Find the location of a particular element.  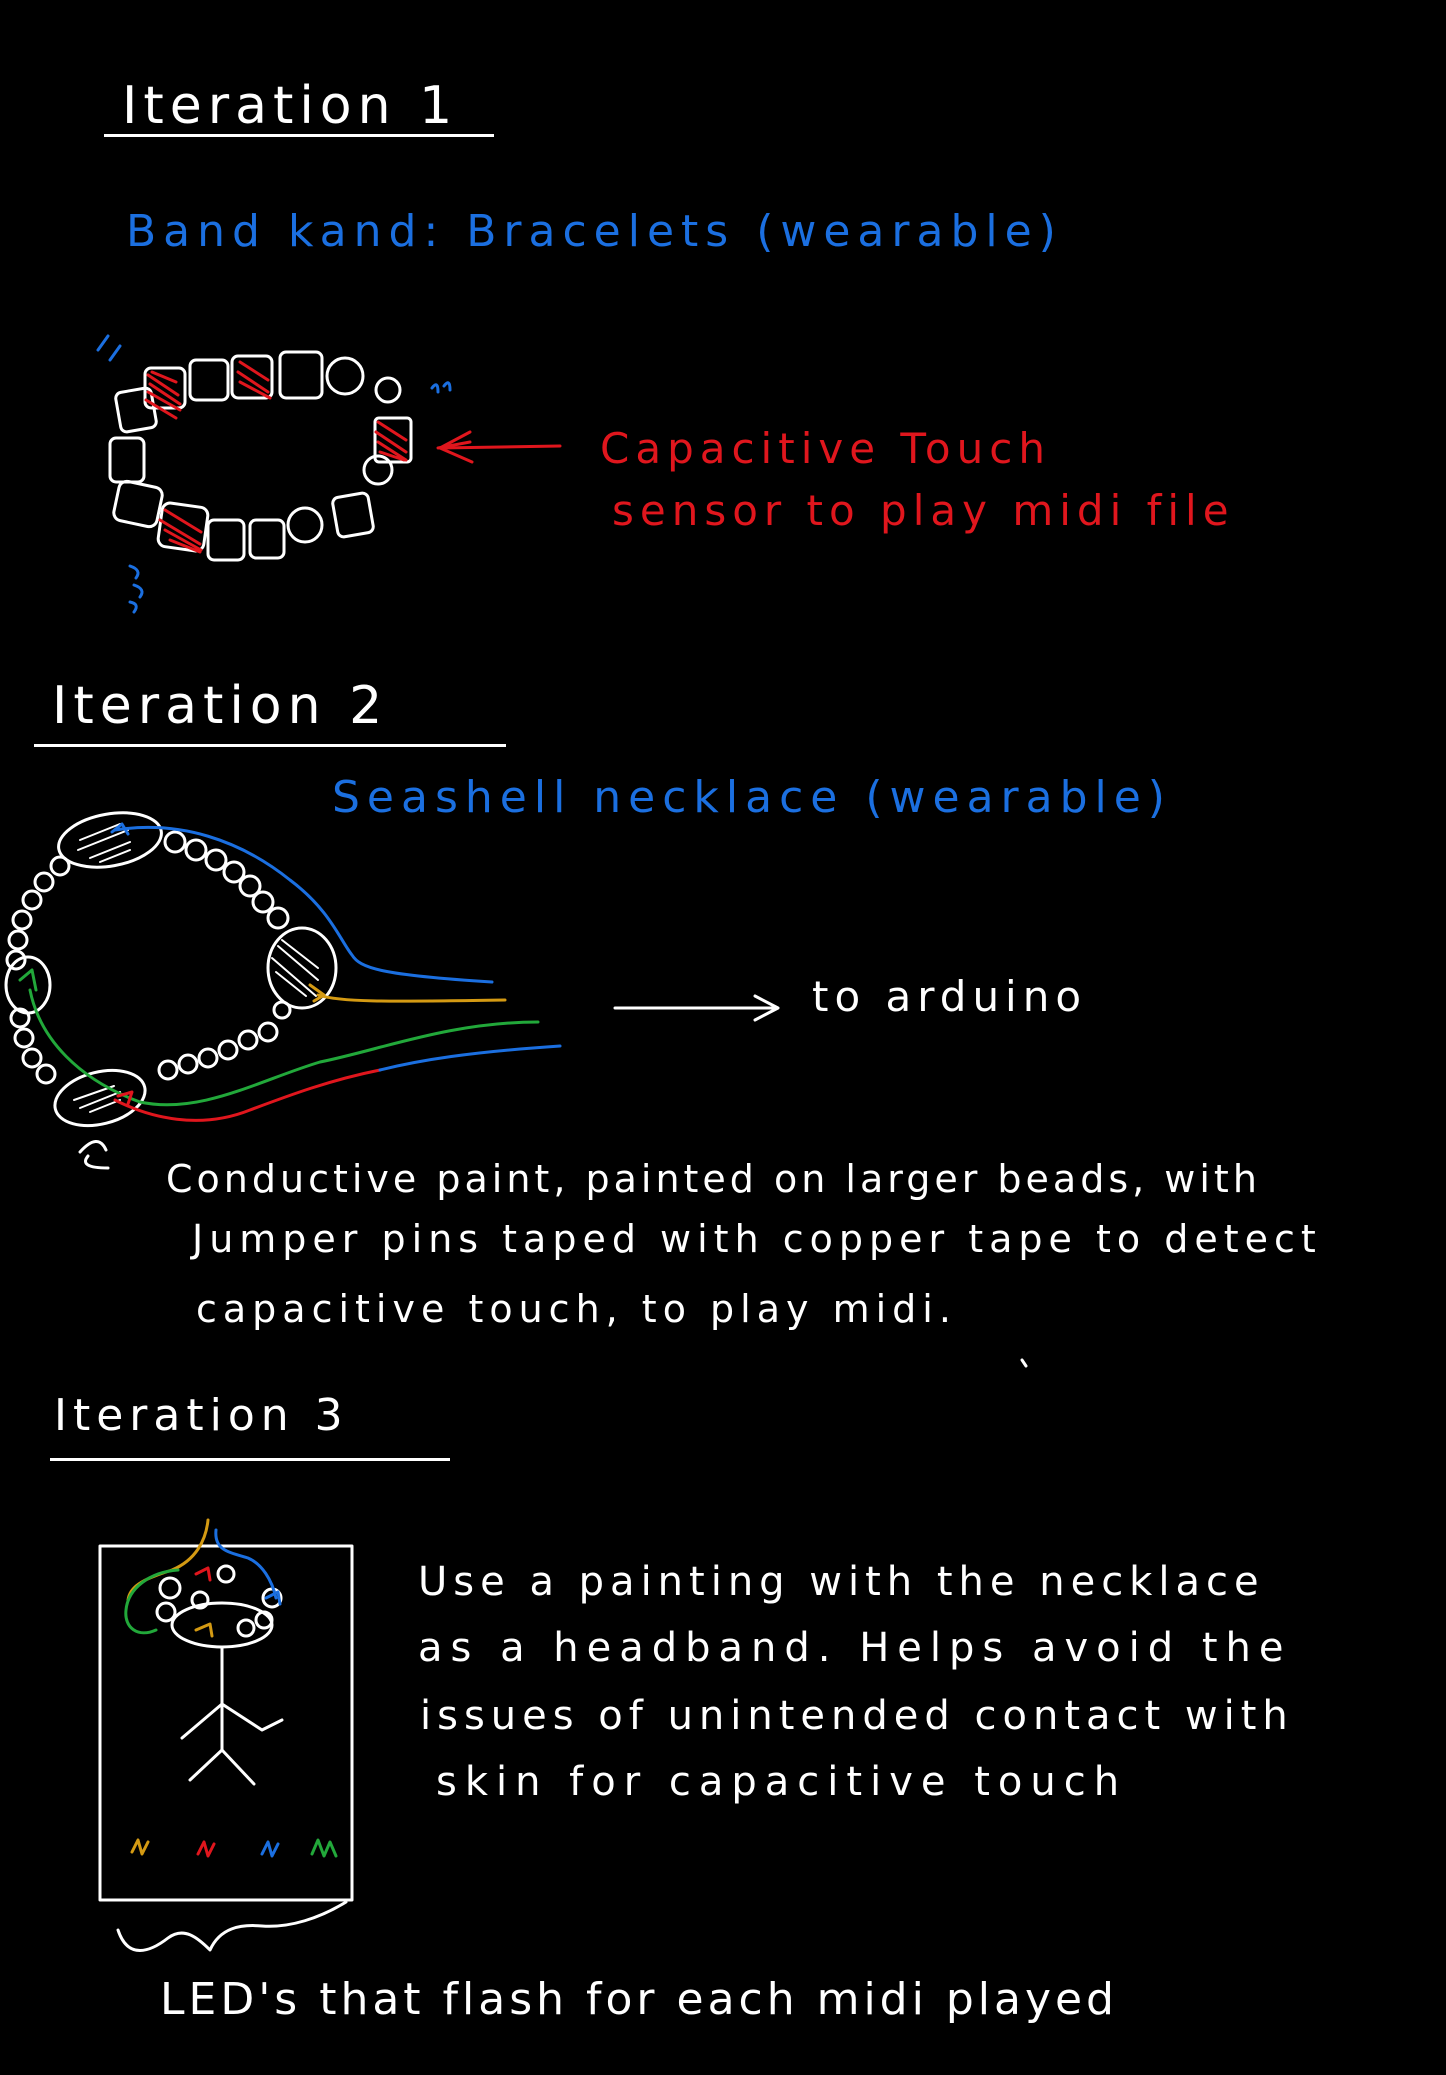

iteration2-subtitle: Seashell necklace (wearable) is located at coordinates (752, 797).